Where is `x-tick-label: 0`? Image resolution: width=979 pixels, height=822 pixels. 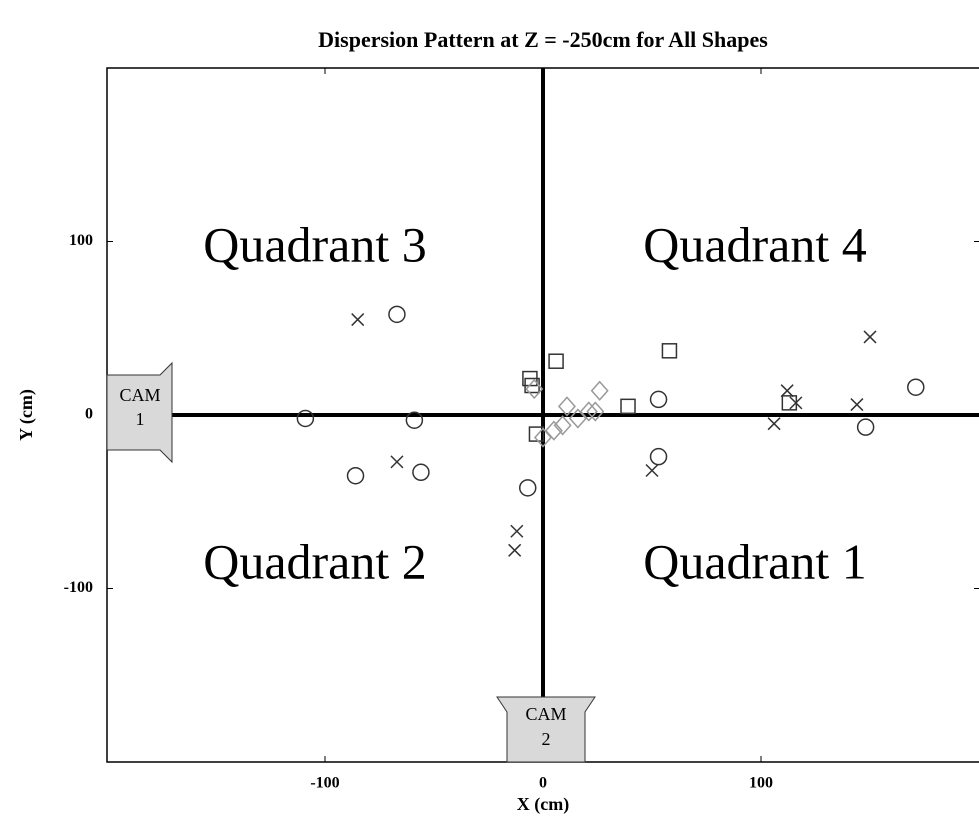
x-tick-label: 0 is located at coordinates (543, 783).